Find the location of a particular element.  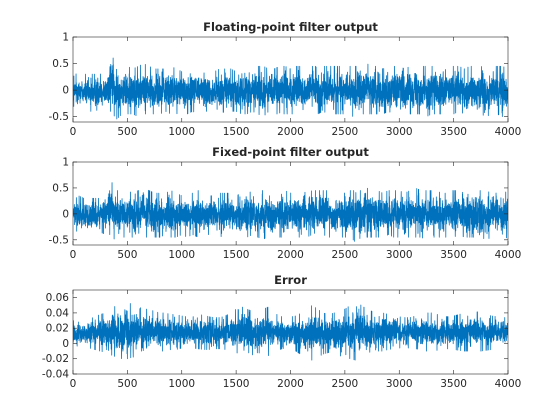

fixed-point-y-tick-label: 0 is located at coordinates (65, 214).